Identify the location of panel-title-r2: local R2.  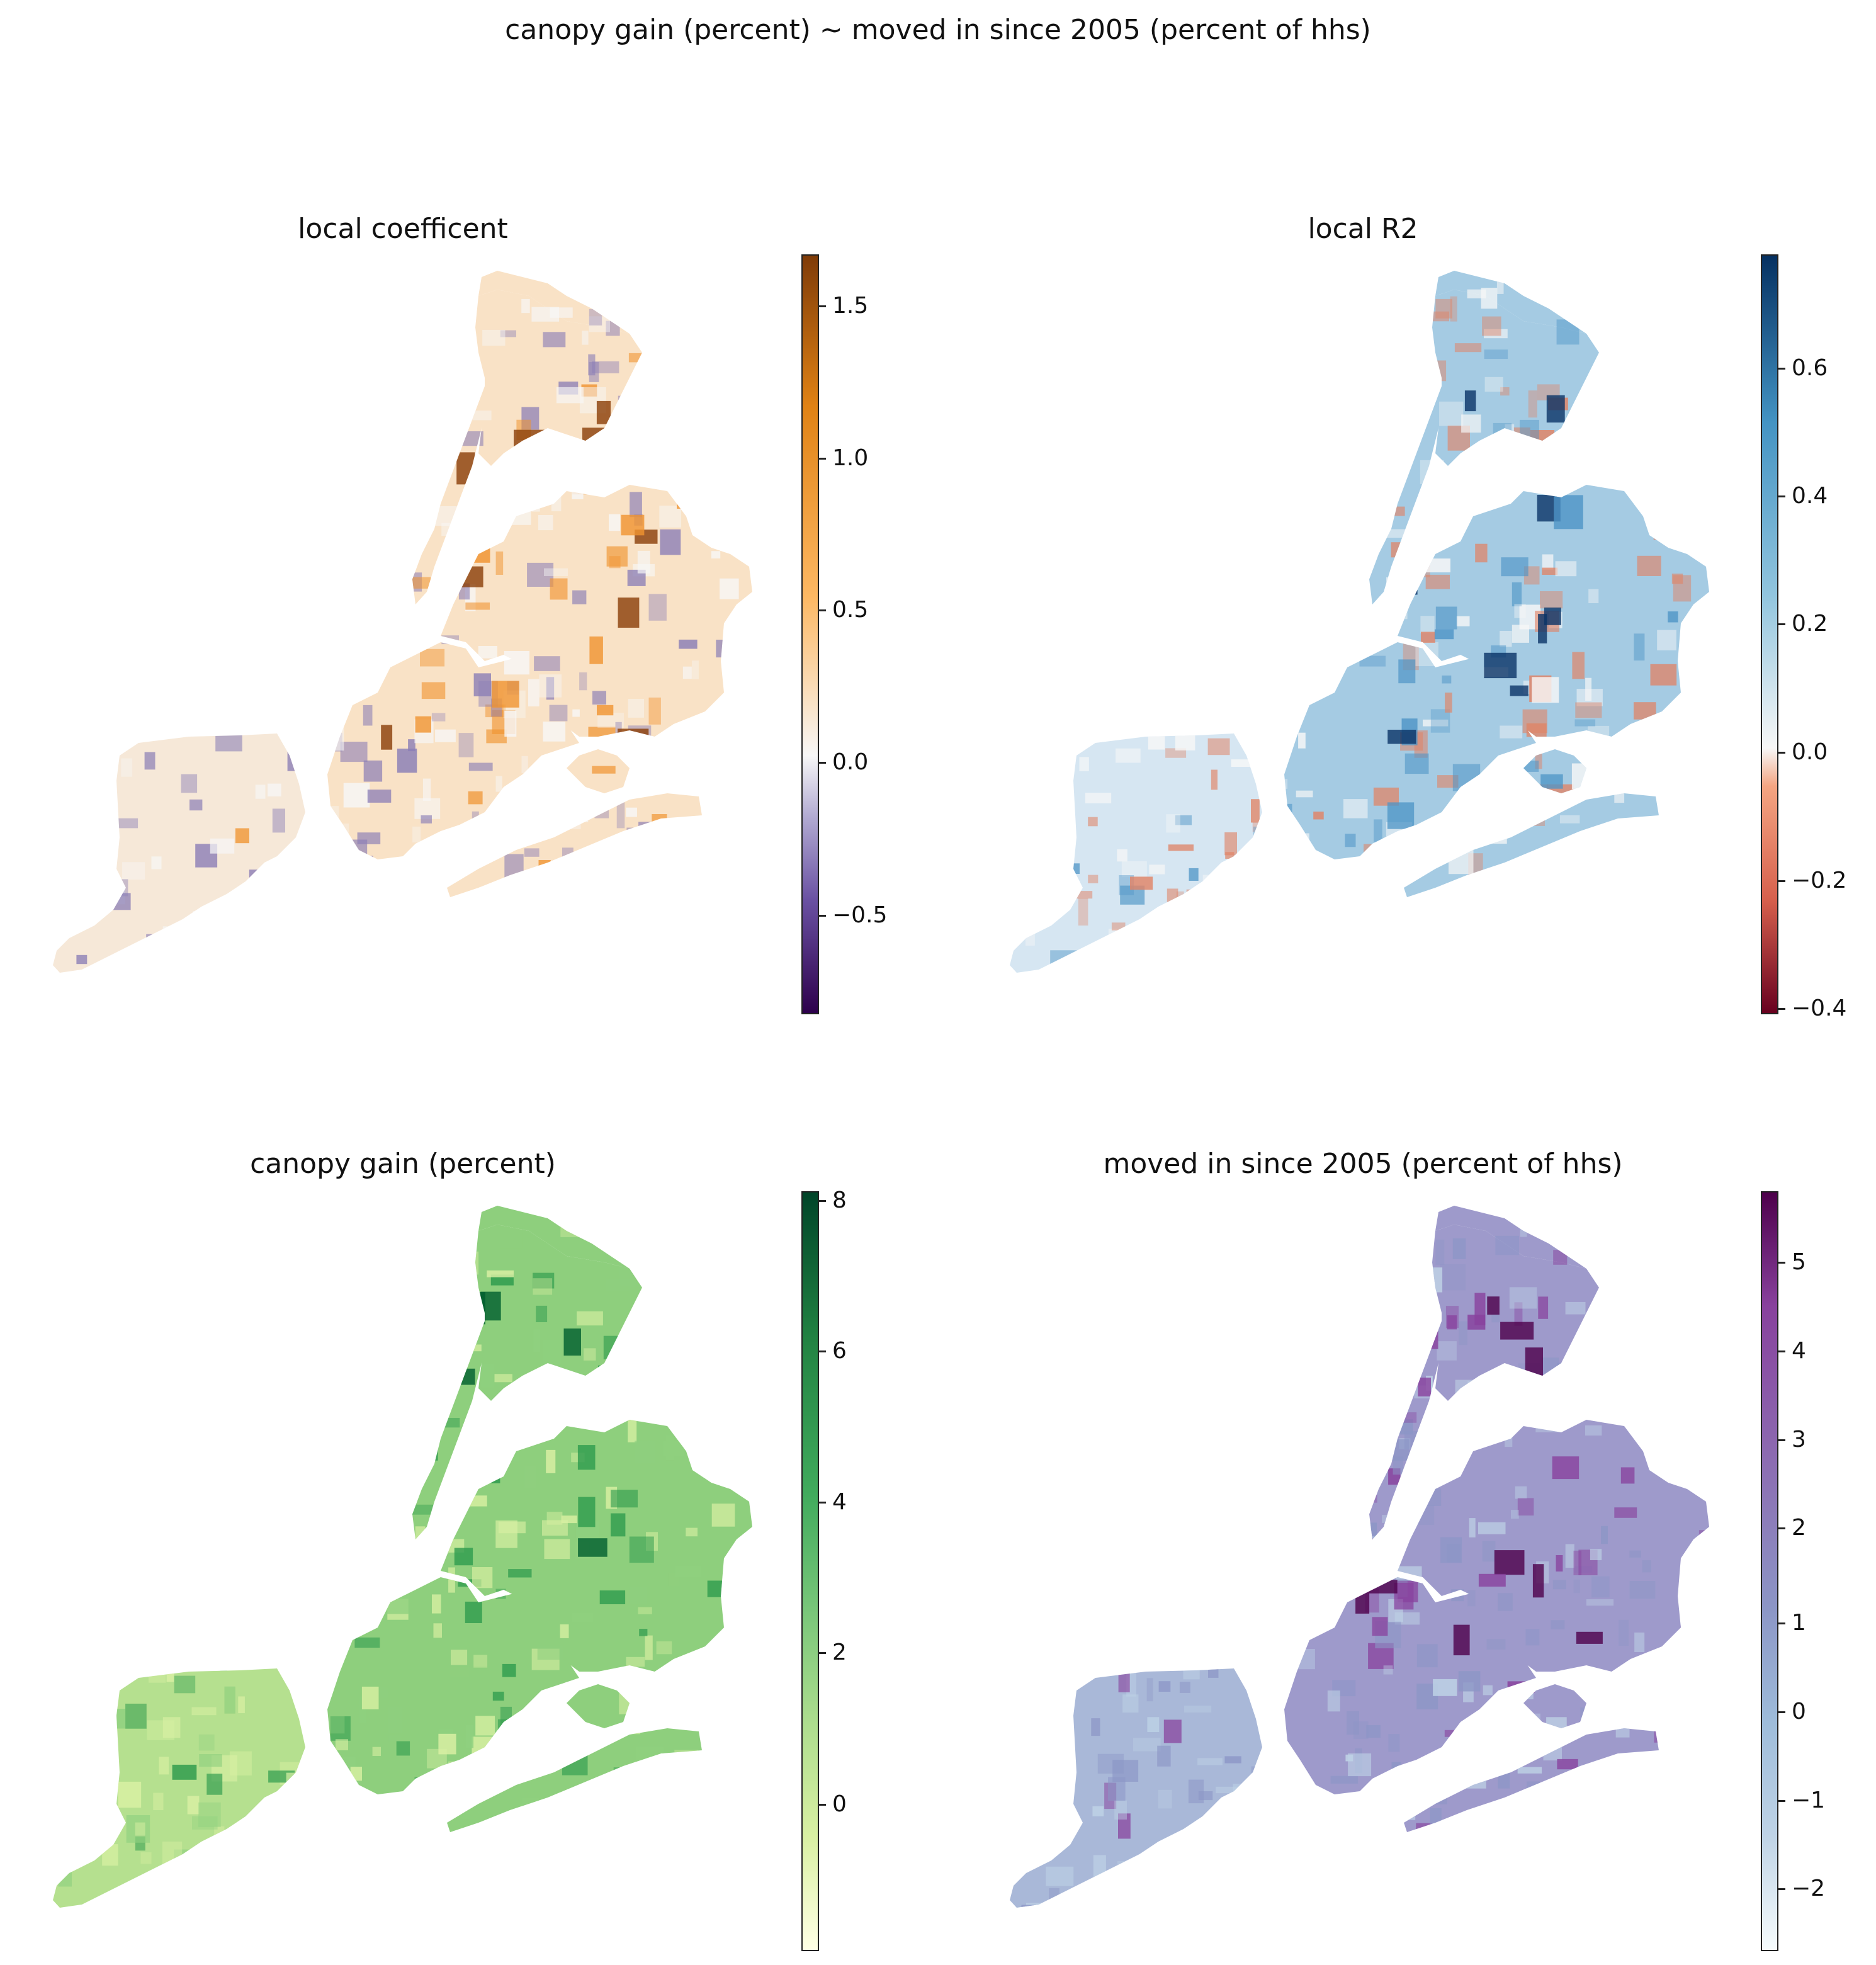
(1363, 229).